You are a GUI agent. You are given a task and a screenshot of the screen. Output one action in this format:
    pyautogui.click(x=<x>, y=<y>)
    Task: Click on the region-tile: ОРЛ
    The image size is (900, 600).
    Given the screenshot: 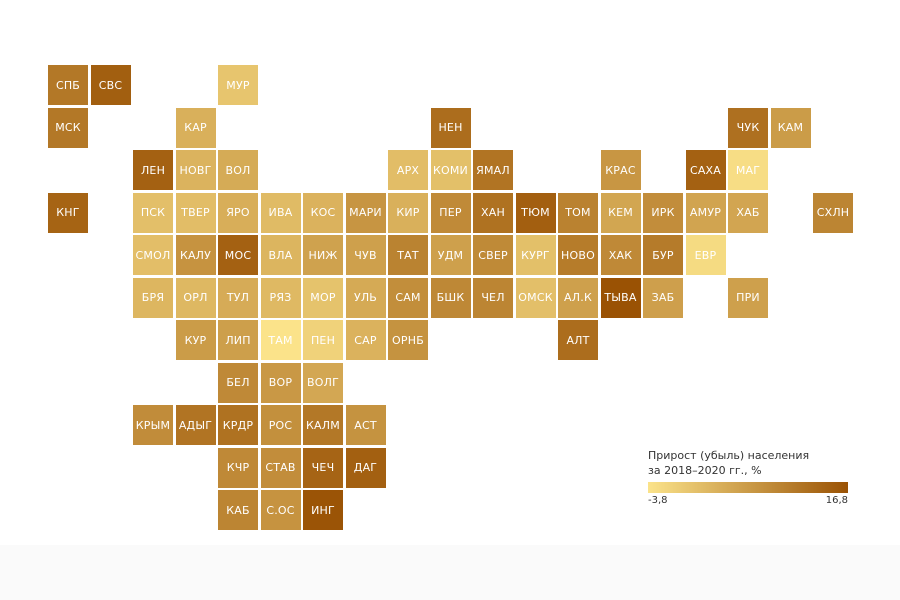 What is the action you would take?
    pyautogui.click(x=195, y=297)
    